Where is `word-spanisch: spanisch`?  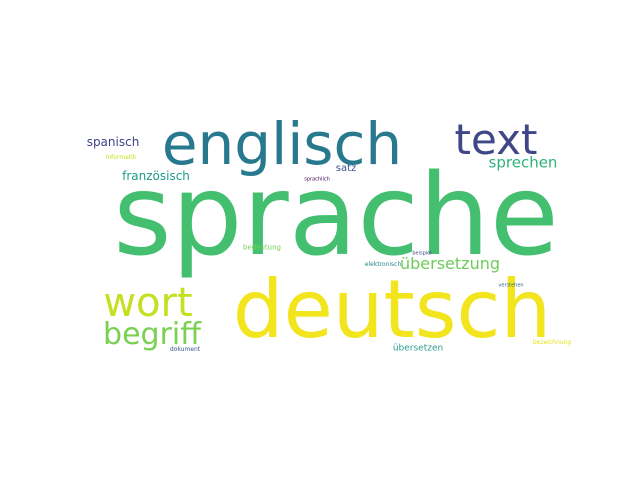 word-spanisch: spanisch is located at coordinates (113, 142).